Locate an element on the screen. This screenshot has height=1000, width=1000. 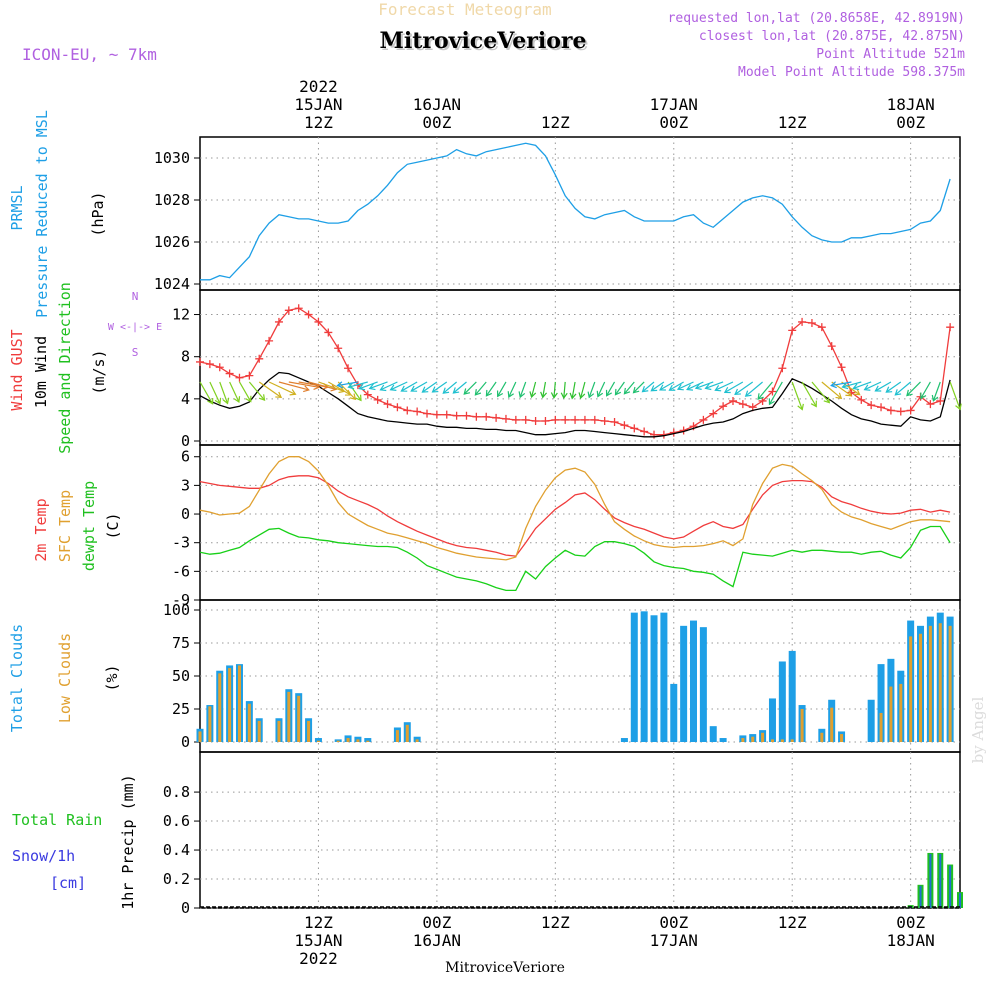
panel3-labels: 2m Temp SFC Temp dewpt Temp (C) is located at coordinates (77, 526).